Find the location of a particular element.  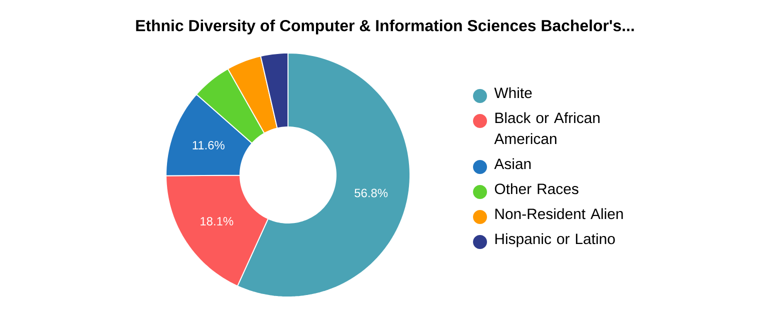

legend-label: White is located at coordinates (513, 92).